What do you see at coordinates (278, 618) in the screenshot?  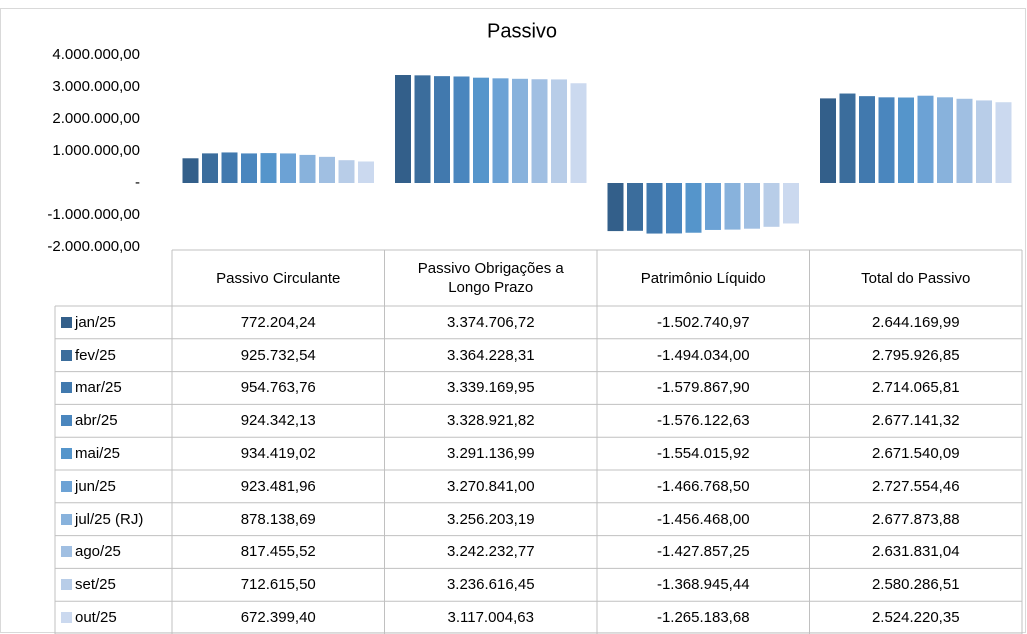 I see `table-value: 672.399,40` at bounding box center [278, 618].